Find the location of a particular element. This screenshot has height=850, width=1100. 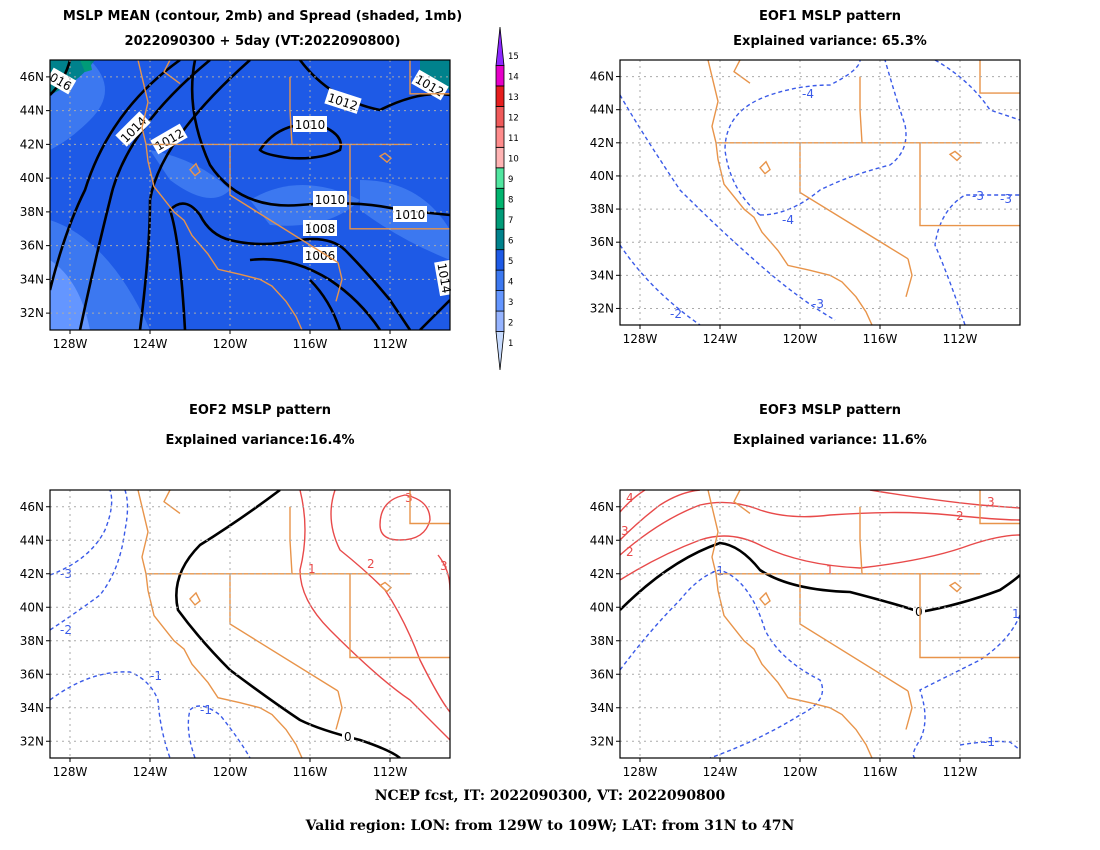

colorbar-label: 14 is located at coordinates (513, 78).